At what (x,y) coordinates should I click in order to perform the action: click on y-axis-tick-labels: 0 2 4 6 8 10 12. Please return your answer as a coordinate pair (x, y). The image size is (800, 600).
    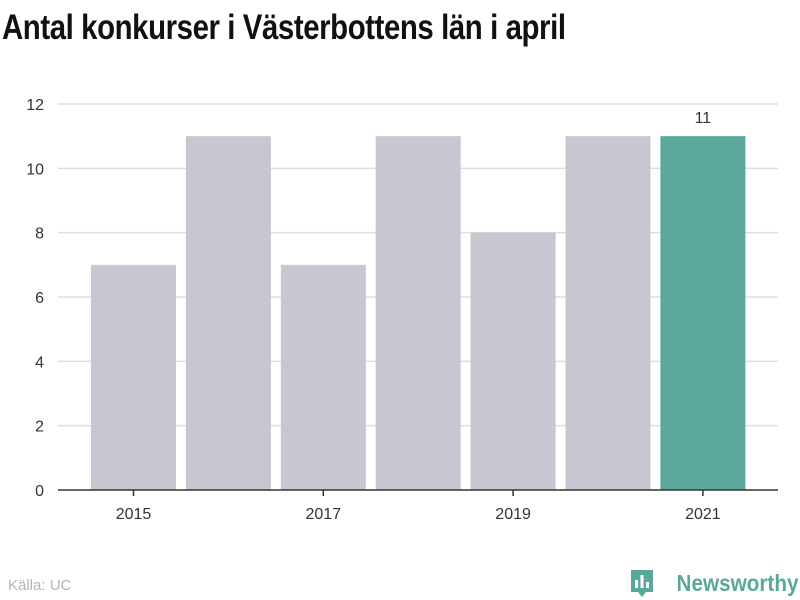
    Looking at the image, I should click on (35, 298).